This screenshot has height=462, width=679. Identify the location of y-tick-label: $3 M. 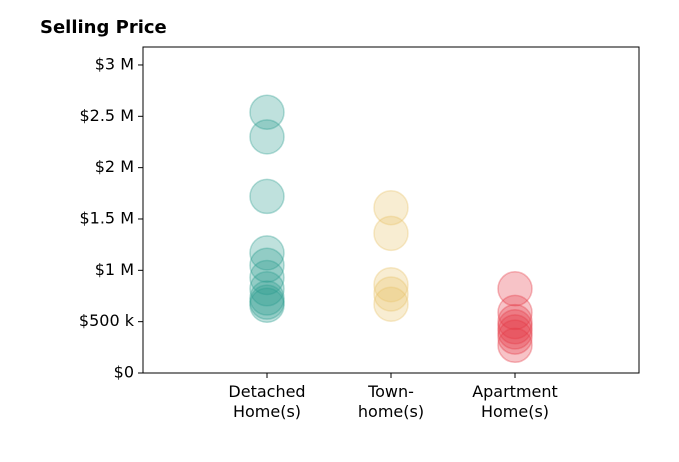
(114, 63).